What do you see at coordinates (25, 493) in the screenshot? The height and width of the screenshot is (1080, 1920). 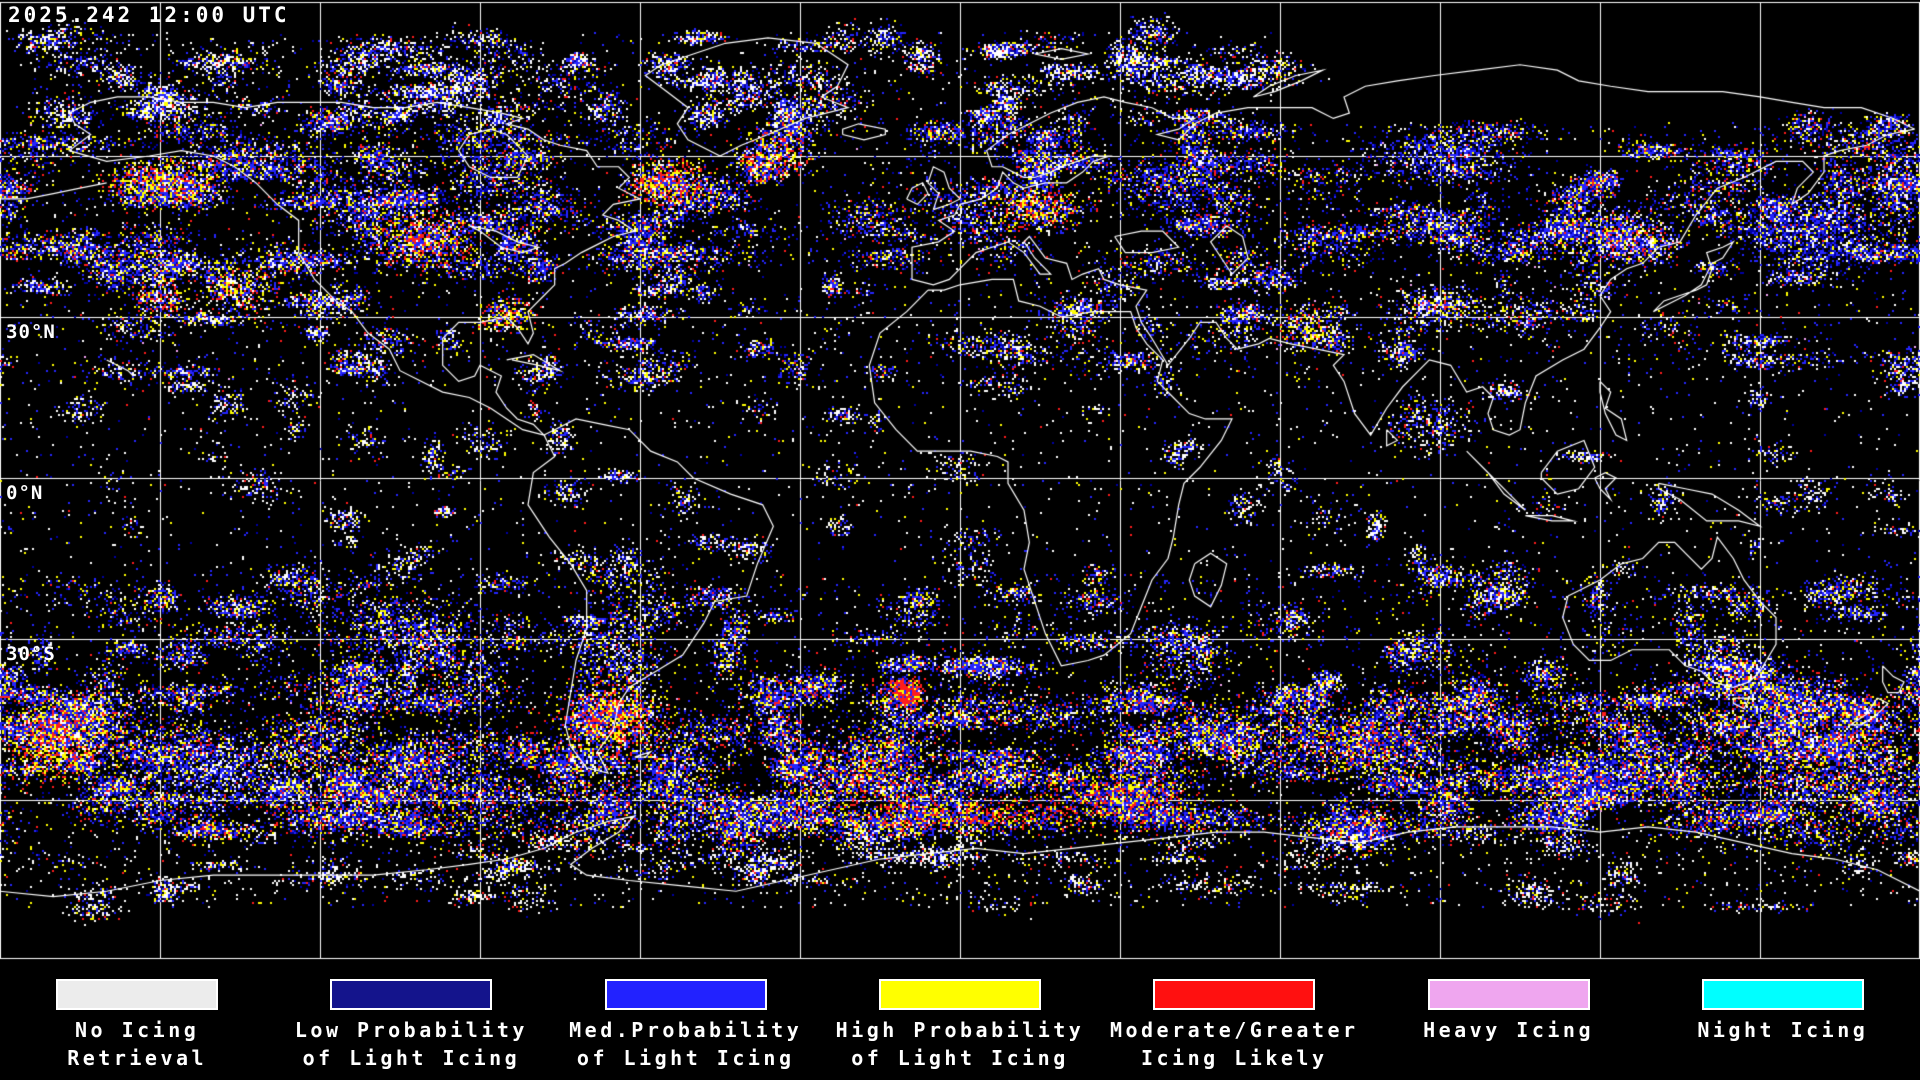 I see `latitude-label-0n: 0°N` at bounding box center [25, 493].